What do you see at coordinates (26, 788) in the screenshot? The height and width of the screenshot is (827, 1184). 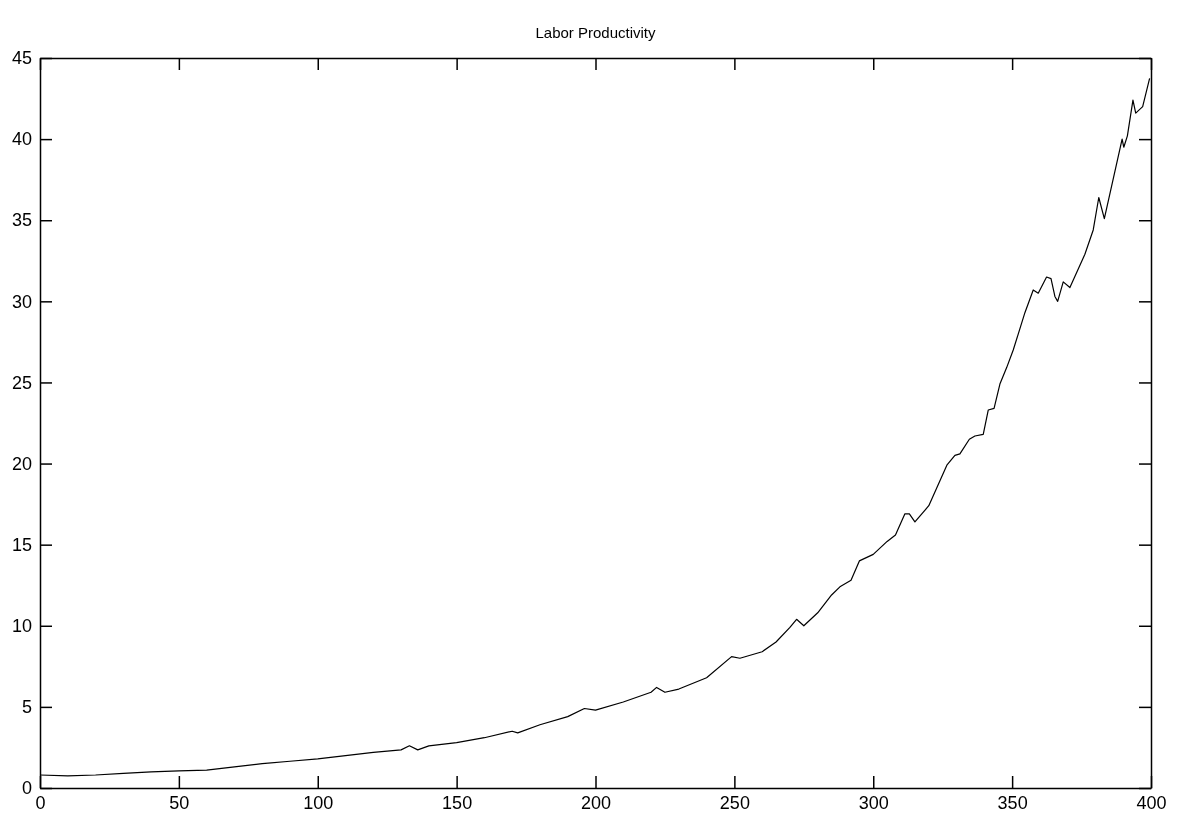 I see `y-tick-label: 0` at bounding box center [26, 788].